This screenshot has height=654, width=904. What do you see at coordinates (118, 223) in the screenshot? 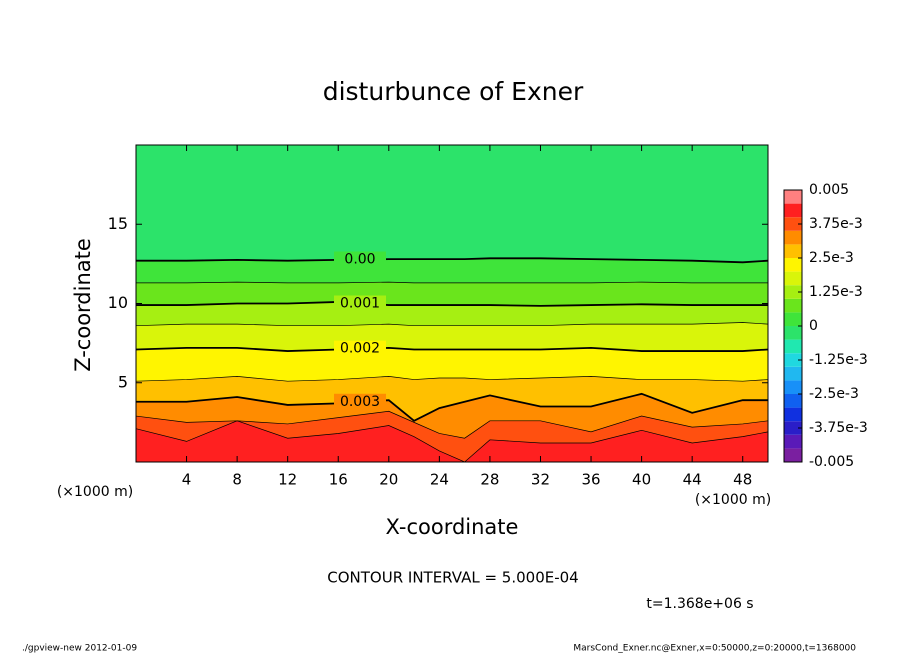
I see `y-tick-label: 15` at bounding box center [118, 223].